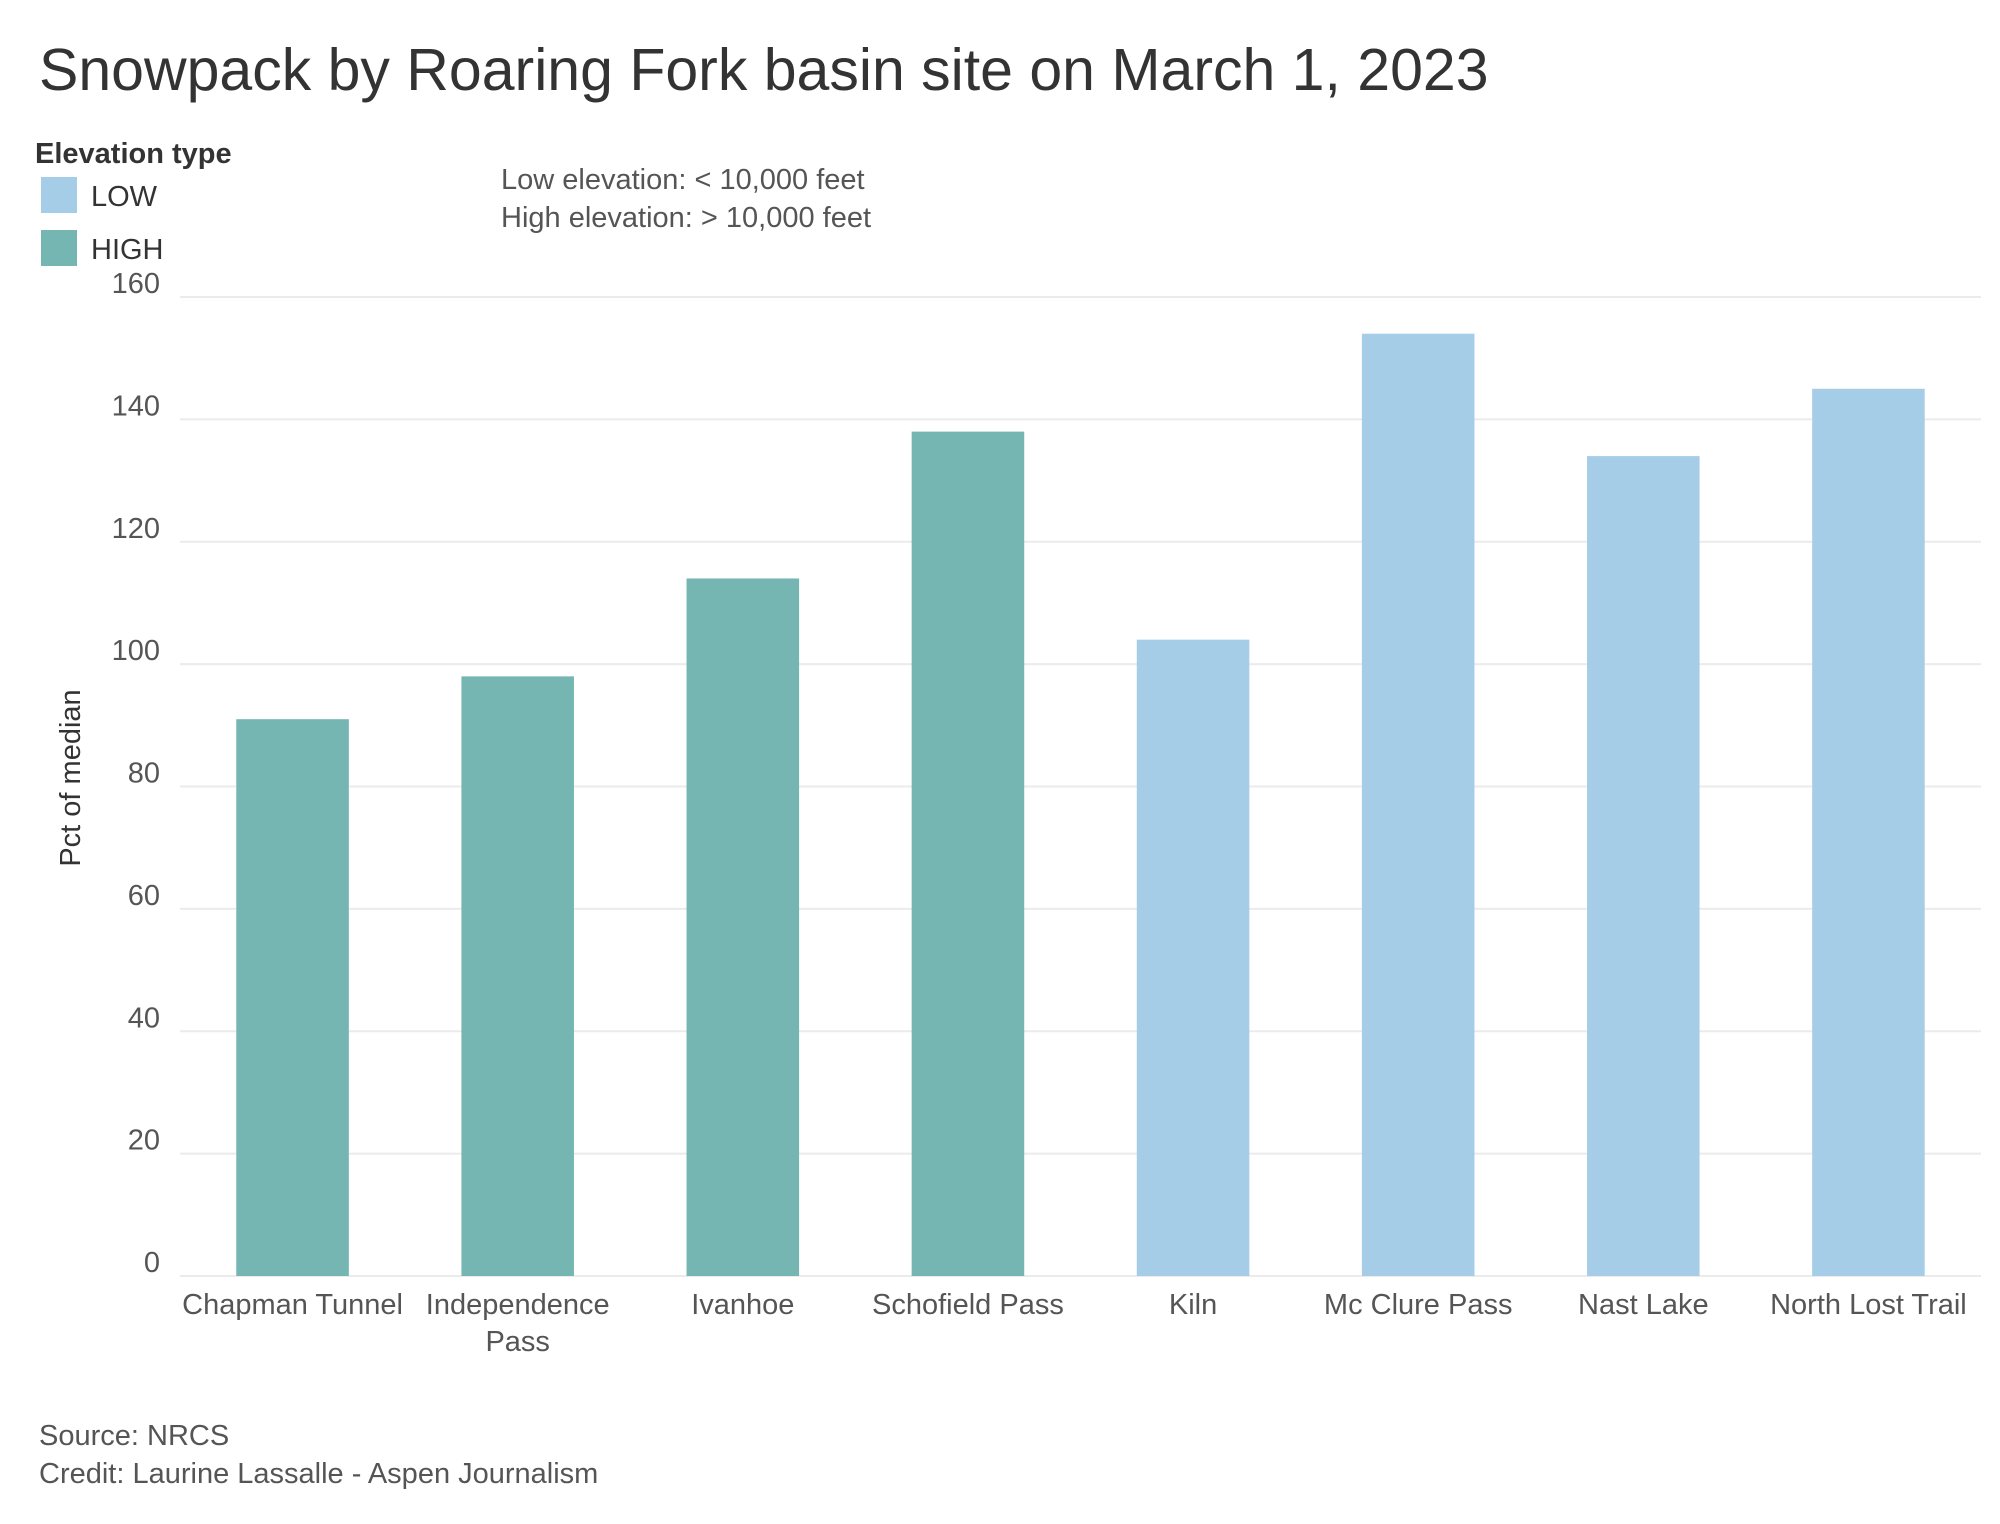  Describe the element at coordinates (144, 774) in the screenshot. I see `y-tick-label: 80` at that location.